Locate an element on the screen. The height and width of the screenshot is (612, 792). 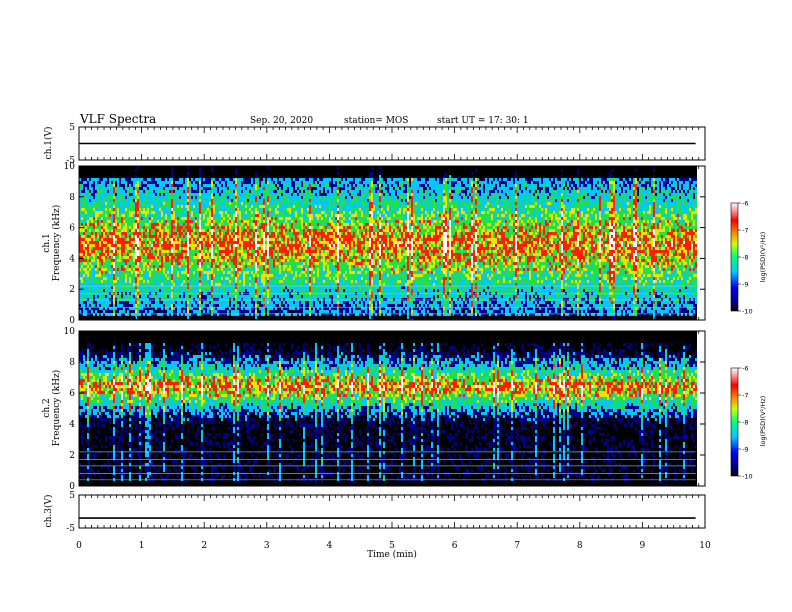
ch3-waveform-panel: 5 -50 1 2 3 4 5 6 7 8 9 10 is located at coordinates (388, 521).